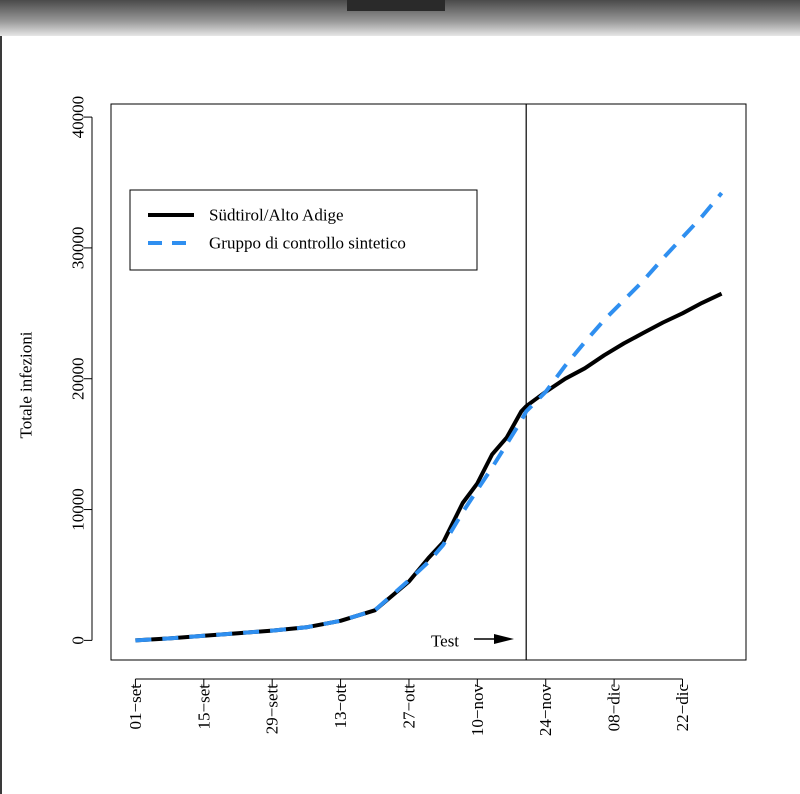  What do you see at coordinates (303, 230) in the screenshot?
I see `legend-box` at bounding box center [303, 230].